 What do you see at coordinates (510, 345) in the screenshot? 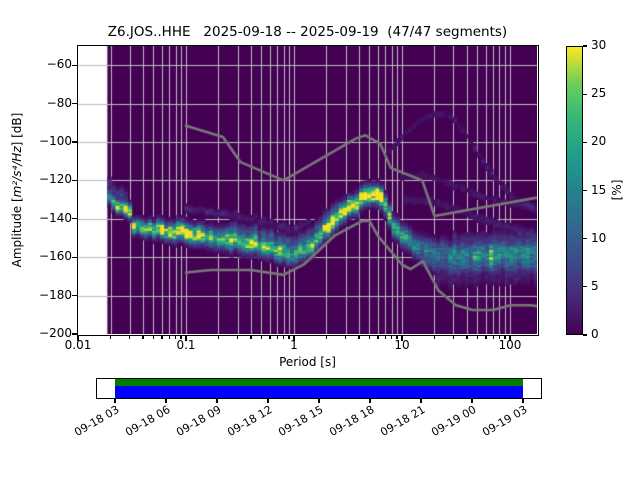
I see `x-tick-label: 100` at bounding box center [510, 345].